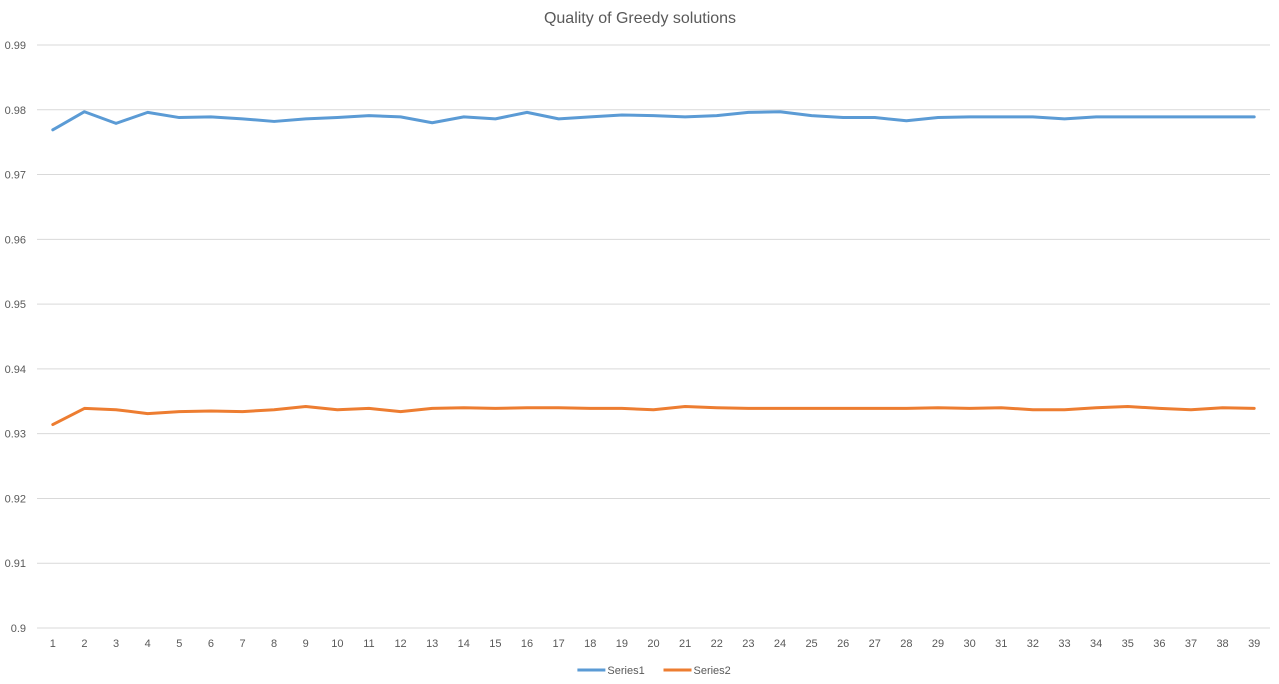  I want to click on x-tick-label: 32, so click(1033, 644).